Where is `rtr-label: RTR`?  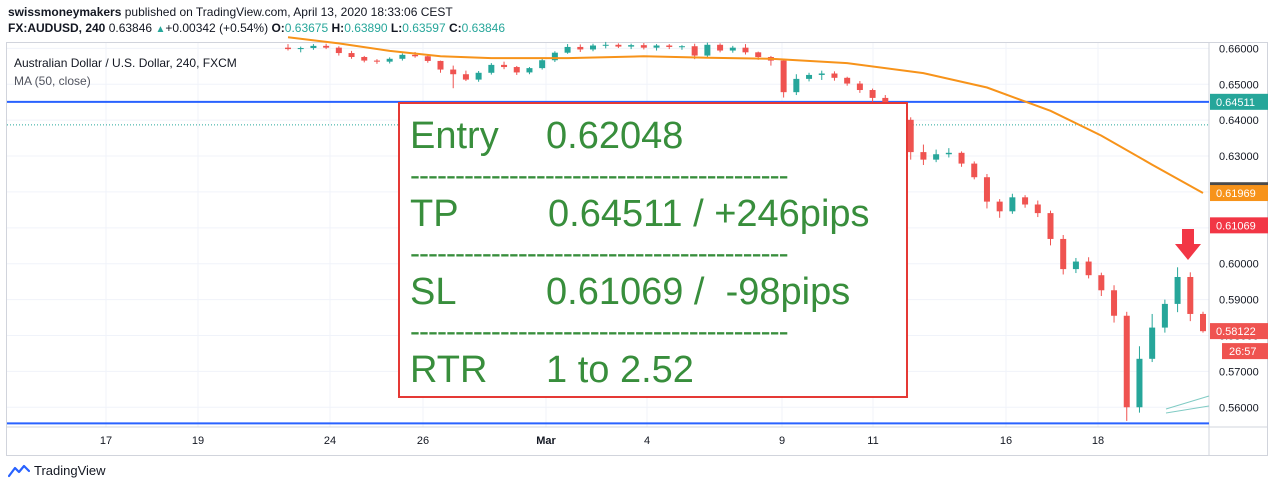
rtr-label: RTR is located at coordinates (449, 370).